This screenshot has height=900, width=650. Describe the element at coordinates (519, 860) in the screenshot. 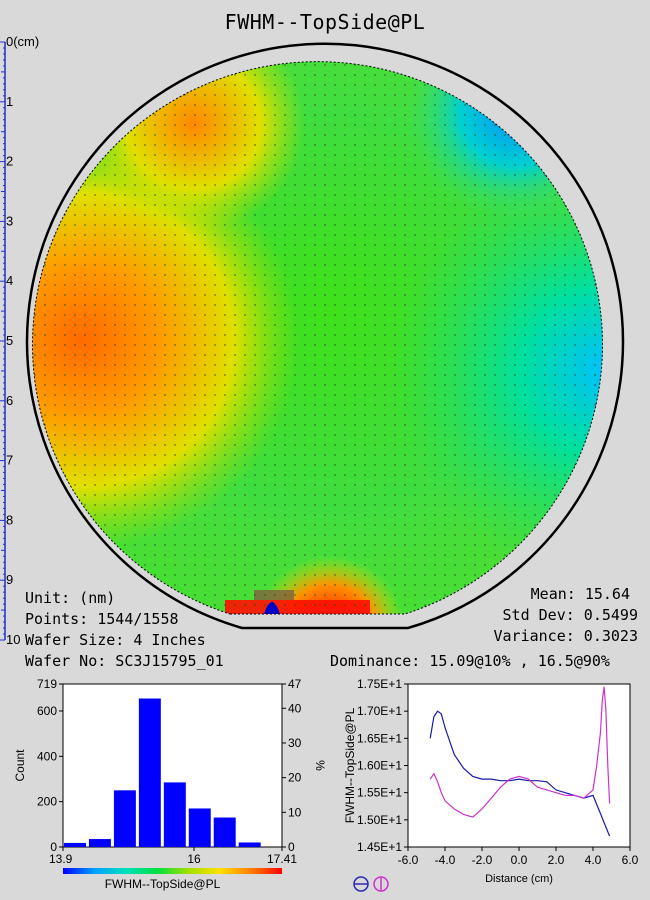

I see `line-x-tick-label: 0.0` at that location.